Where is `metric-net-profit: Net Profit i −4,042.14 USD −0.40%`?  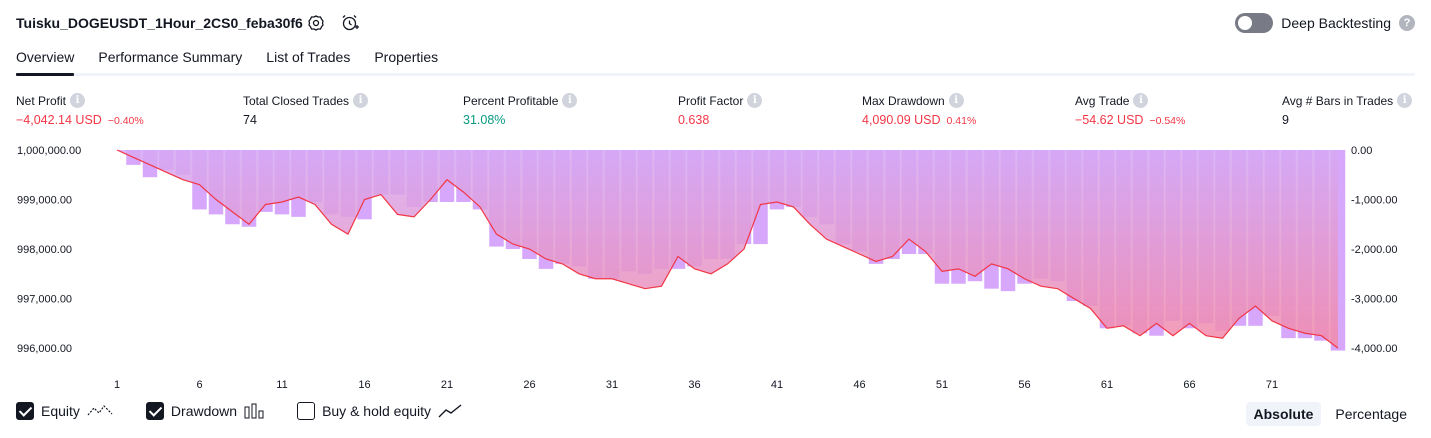 metric-net-profit: Net Profit i −4,042.14 USD −0.40% is located at coordinates (80, 110).